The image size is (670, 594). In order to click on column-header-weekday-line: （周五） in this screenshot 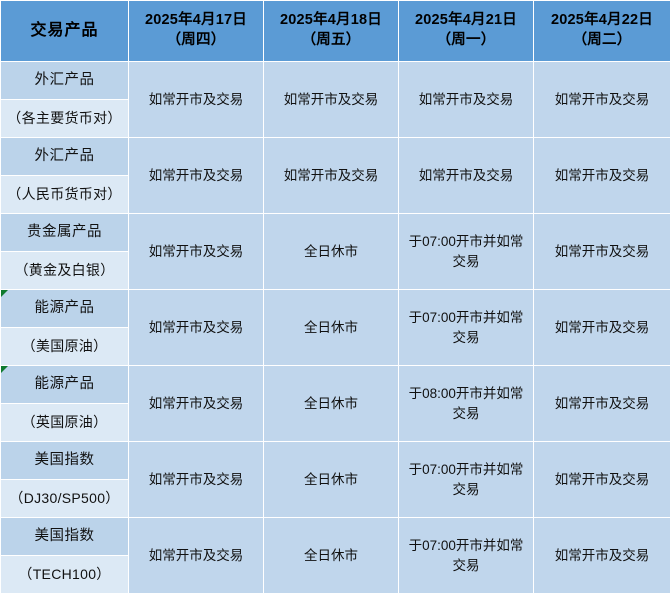, I will do `click(331, 41)`.